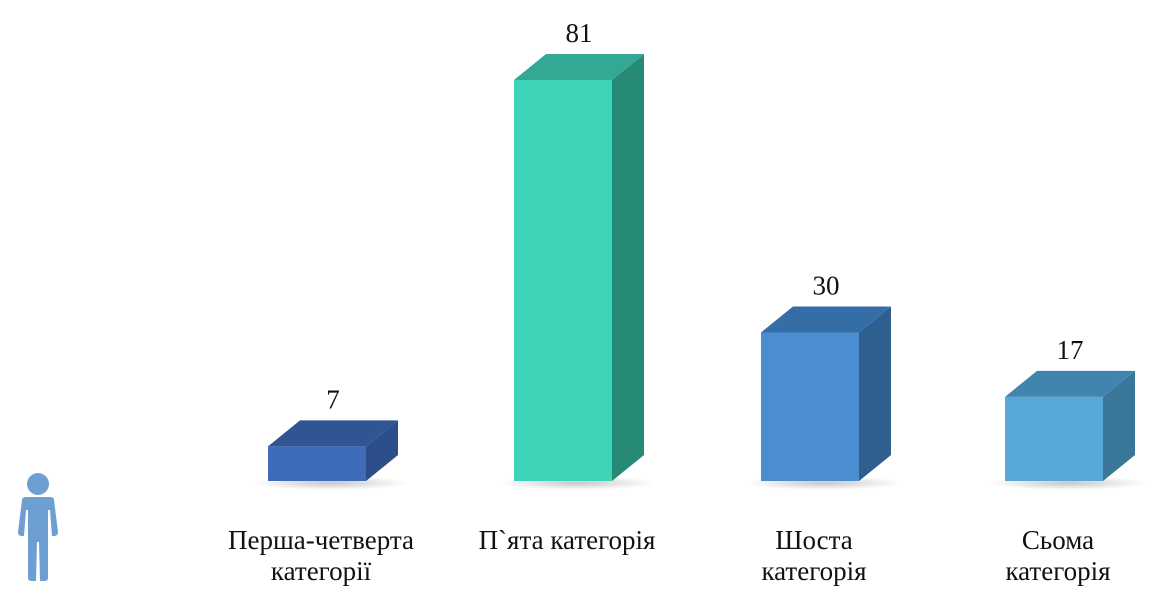  What do you see at coordinates (567, 540) in the screenshot?
I see `category-label: П`ята категорія` at bounding box center [567, 540].